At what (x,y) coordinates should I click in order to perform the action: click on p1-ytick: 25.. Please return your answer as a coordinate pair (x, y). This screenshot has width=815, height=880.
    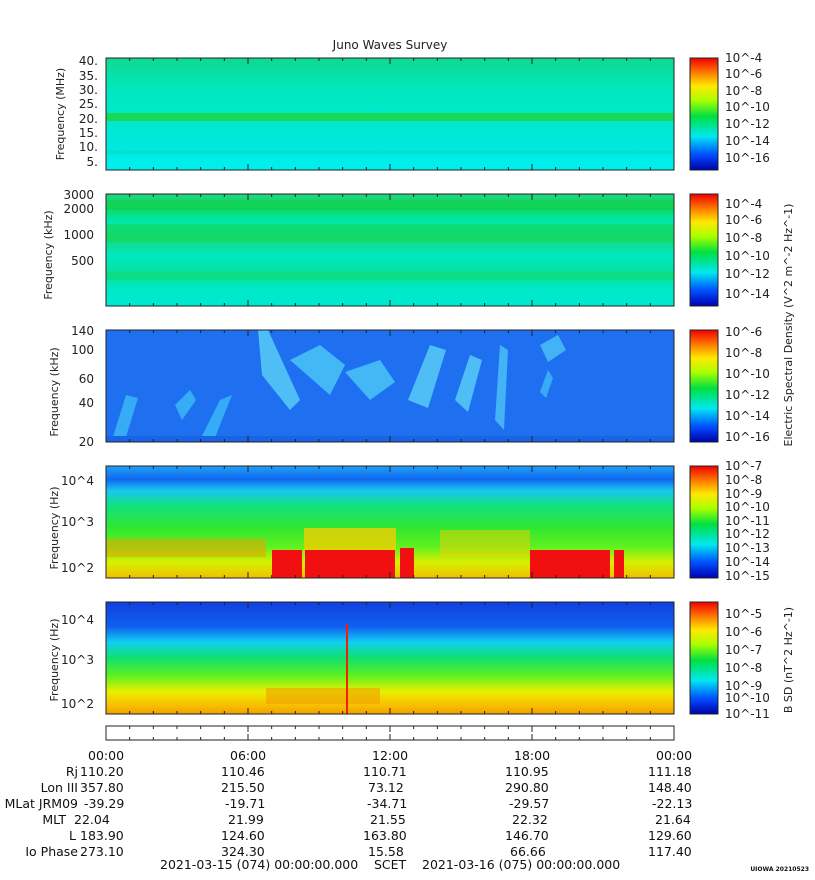
    Looking at the image, I should click on (88, 104).